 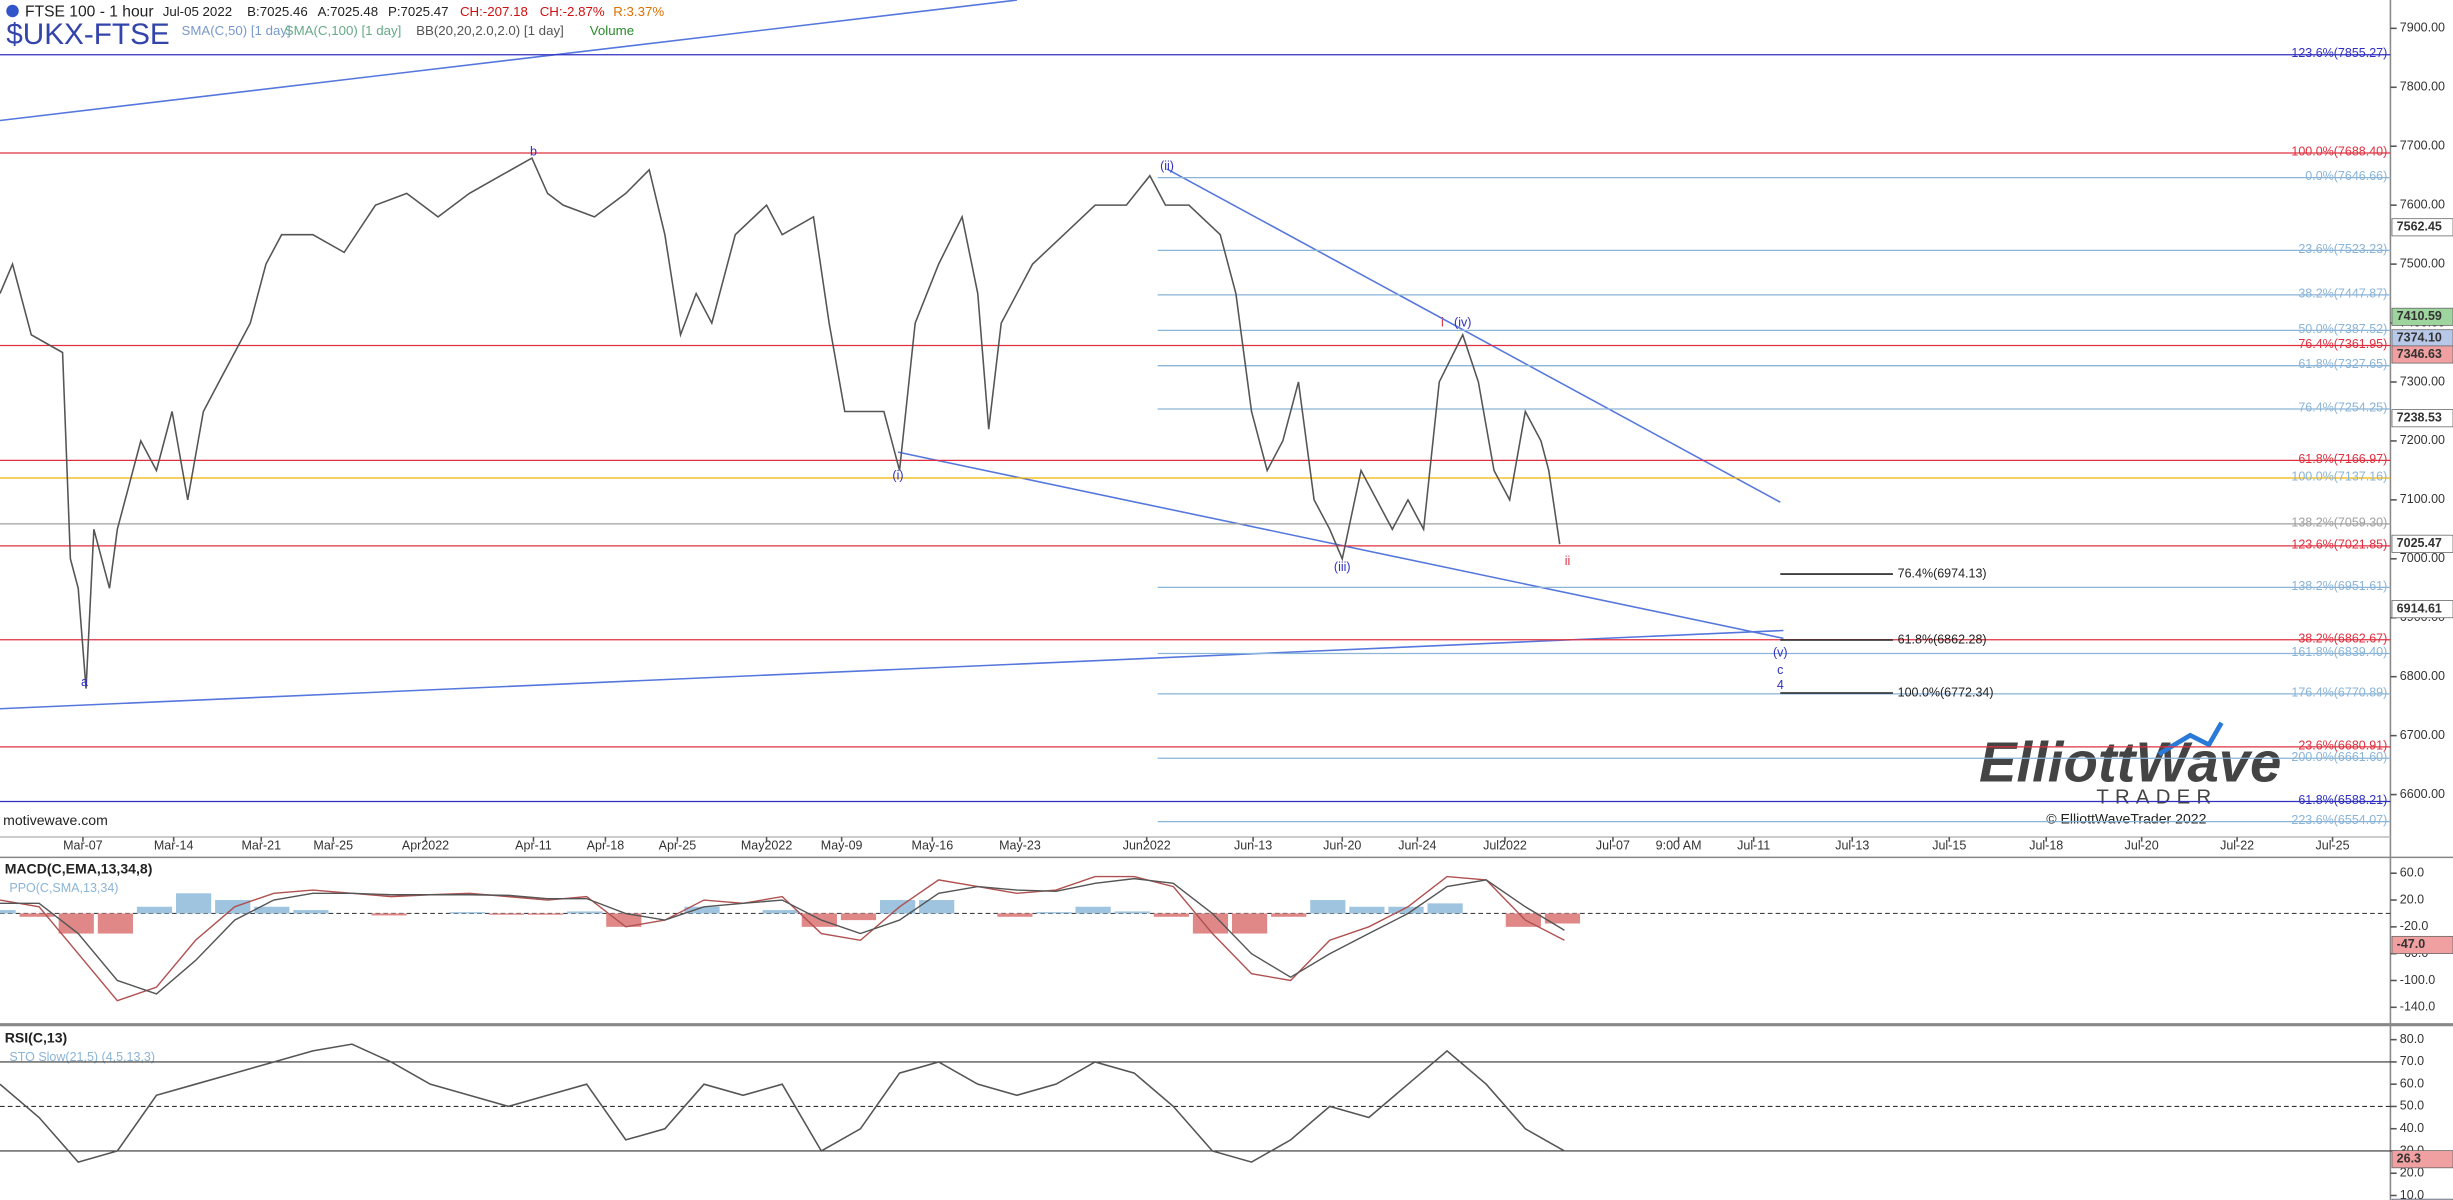 What do you see at coordinates (2339, 544) in the screenshot?
I see `fib-level-label: 123.6%(7021.85)` at bounding box center [2339, 544].